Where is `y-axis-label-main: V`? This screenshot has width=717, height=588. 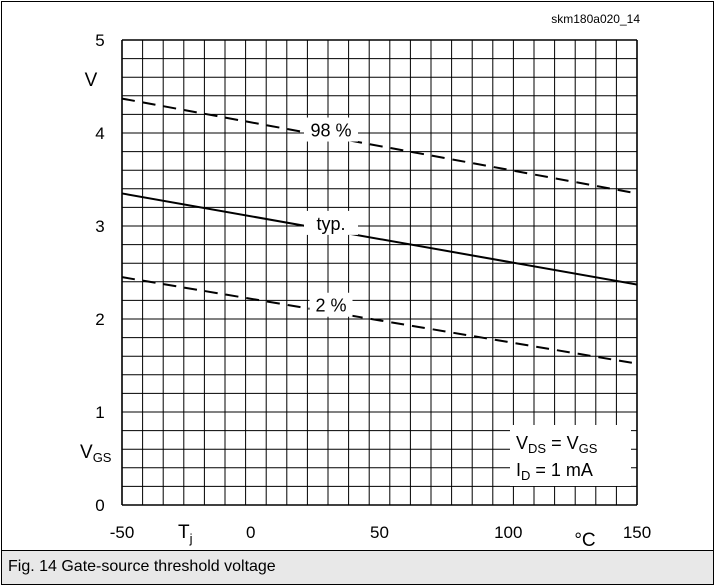 y-axis-label-main: V is located at coordinates (86, 452).